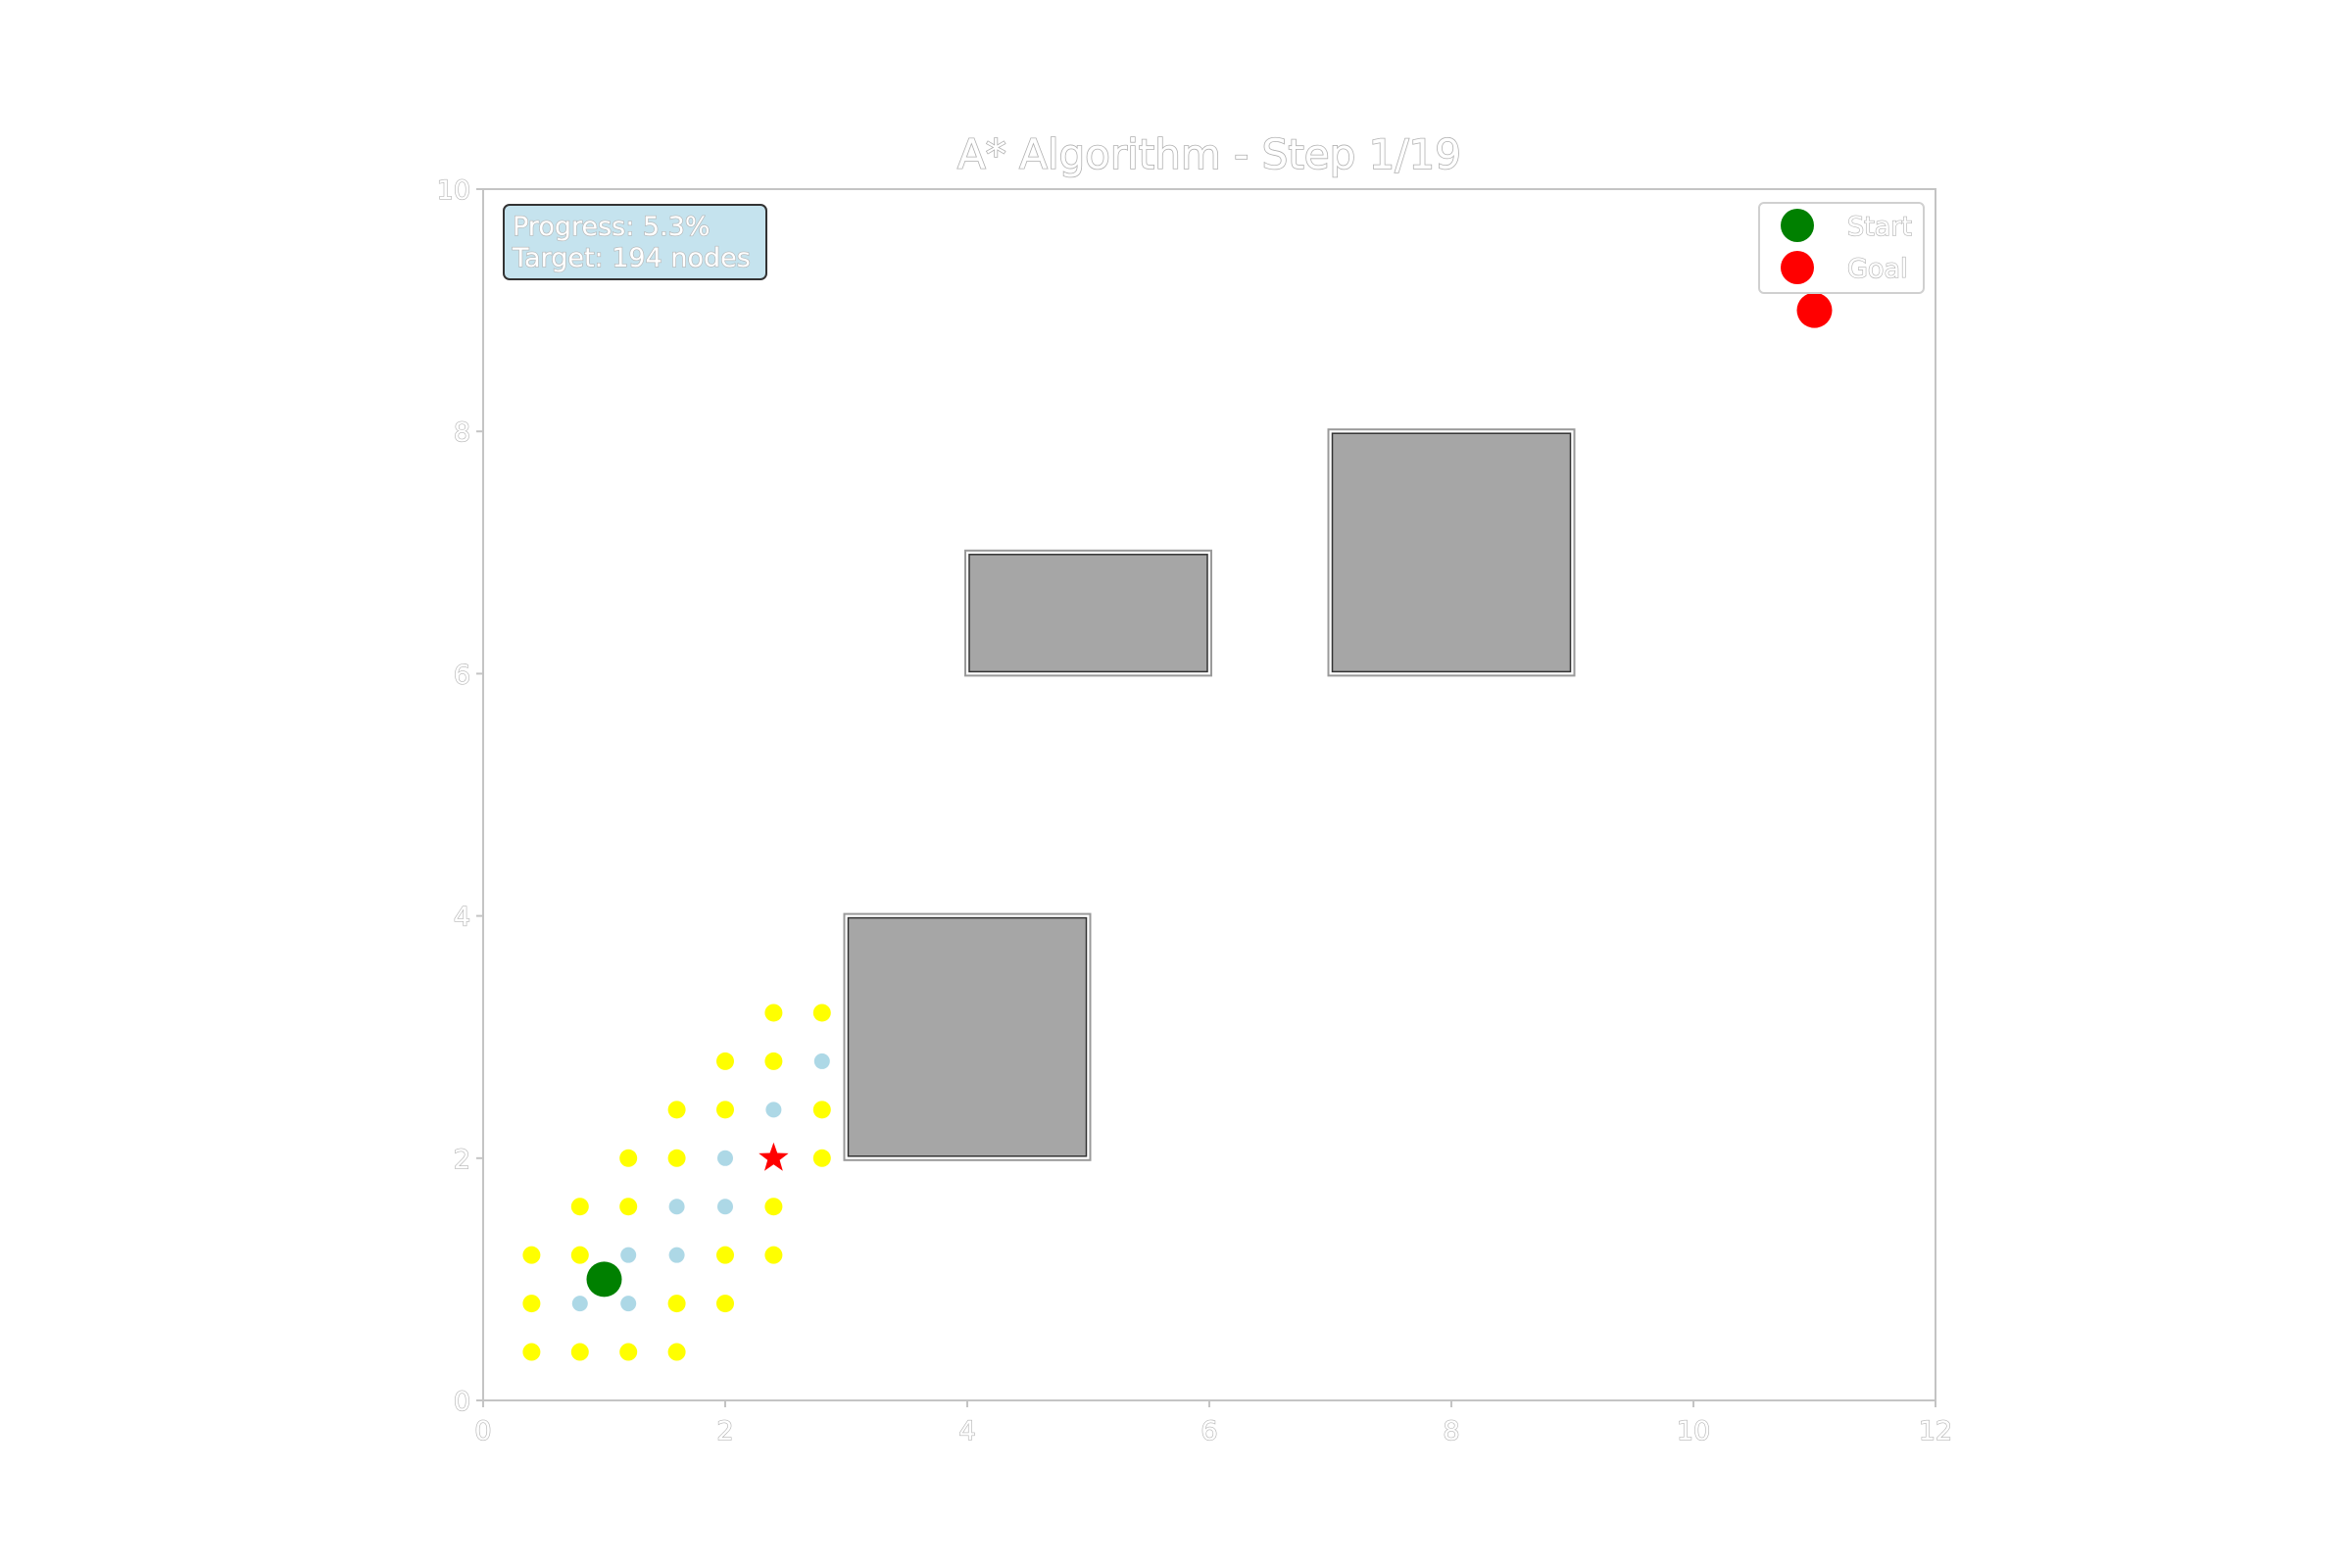 The height and width of the screenshot is (1568, 2352). I want to click on info-box-background, so click(635, 242).